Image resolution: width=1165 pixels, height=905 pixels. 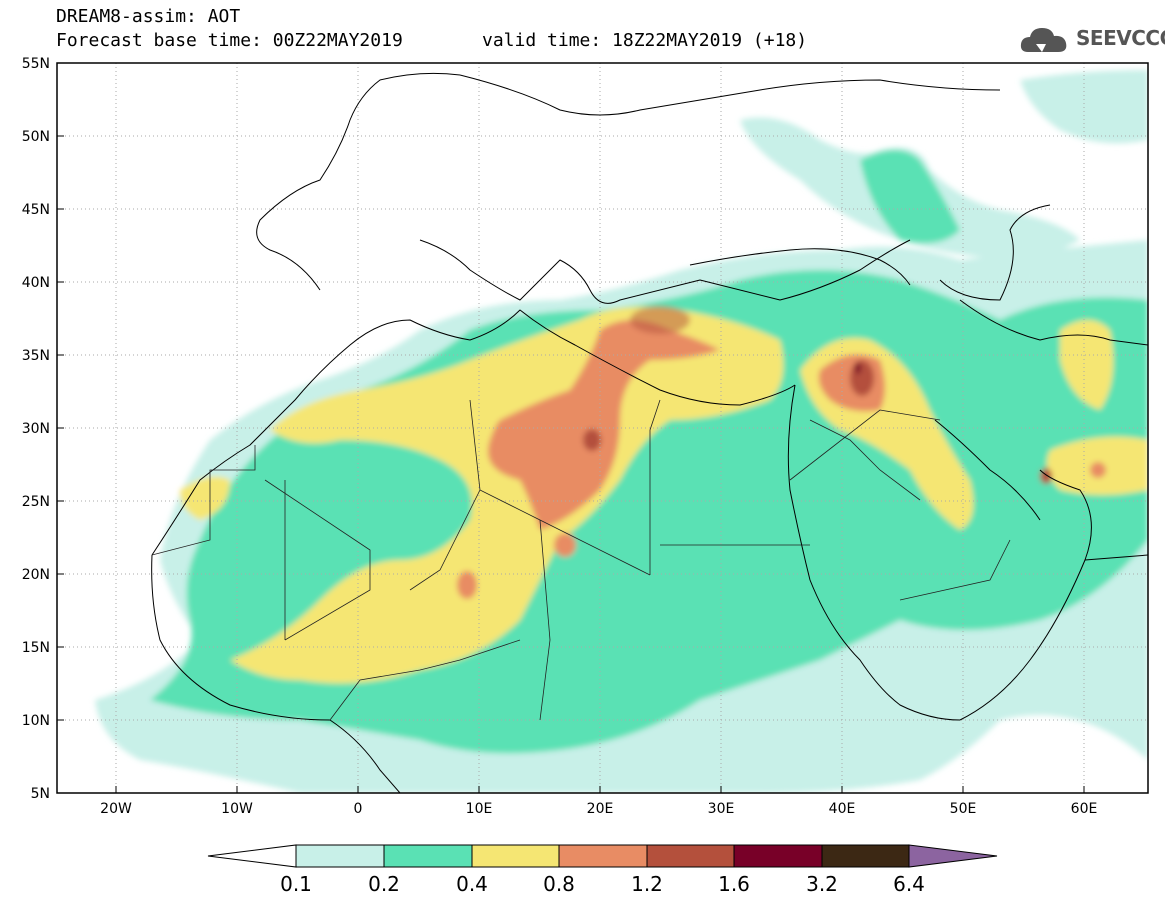 What do you see at coordinates (36, 137) in the screenshot?
I see `lat-tick-label: 50N` at bounding box center [36, 137].